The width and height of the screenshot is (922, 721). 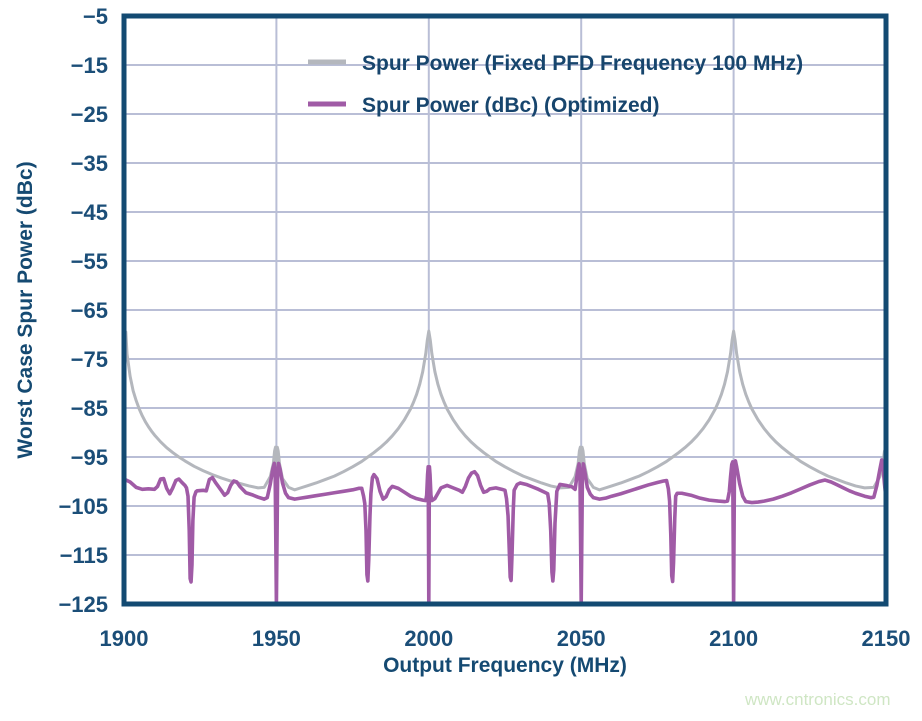 What do you see at coordinates (505, 638) in the screenshot?
I see `x-axis-tick-labels: 1900 1950 2000 2050 2100 2150` at bounding box center [505, 638].